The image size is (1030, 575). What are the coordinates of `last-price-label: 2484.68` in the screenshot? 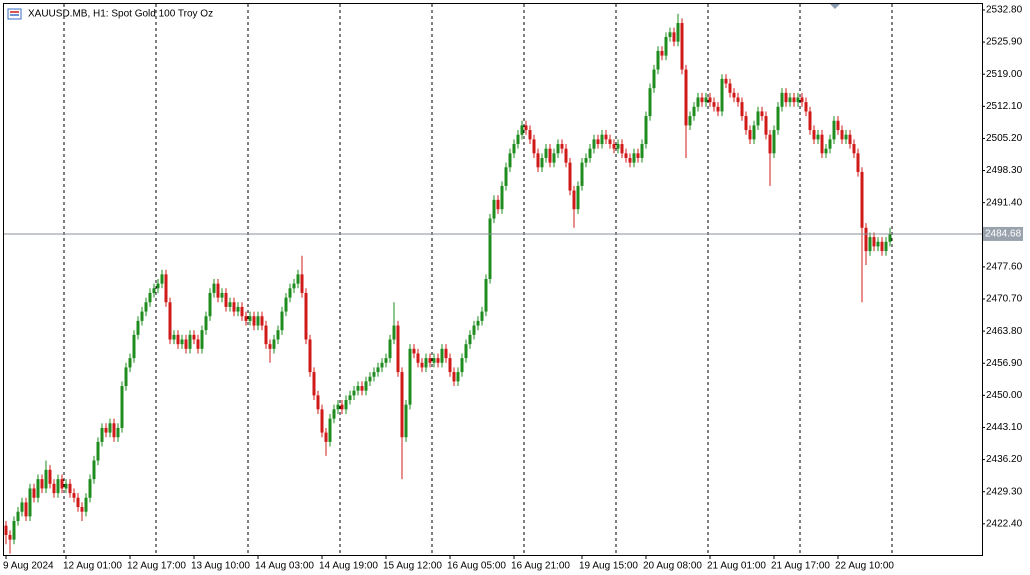 It's located at (1003, 234).